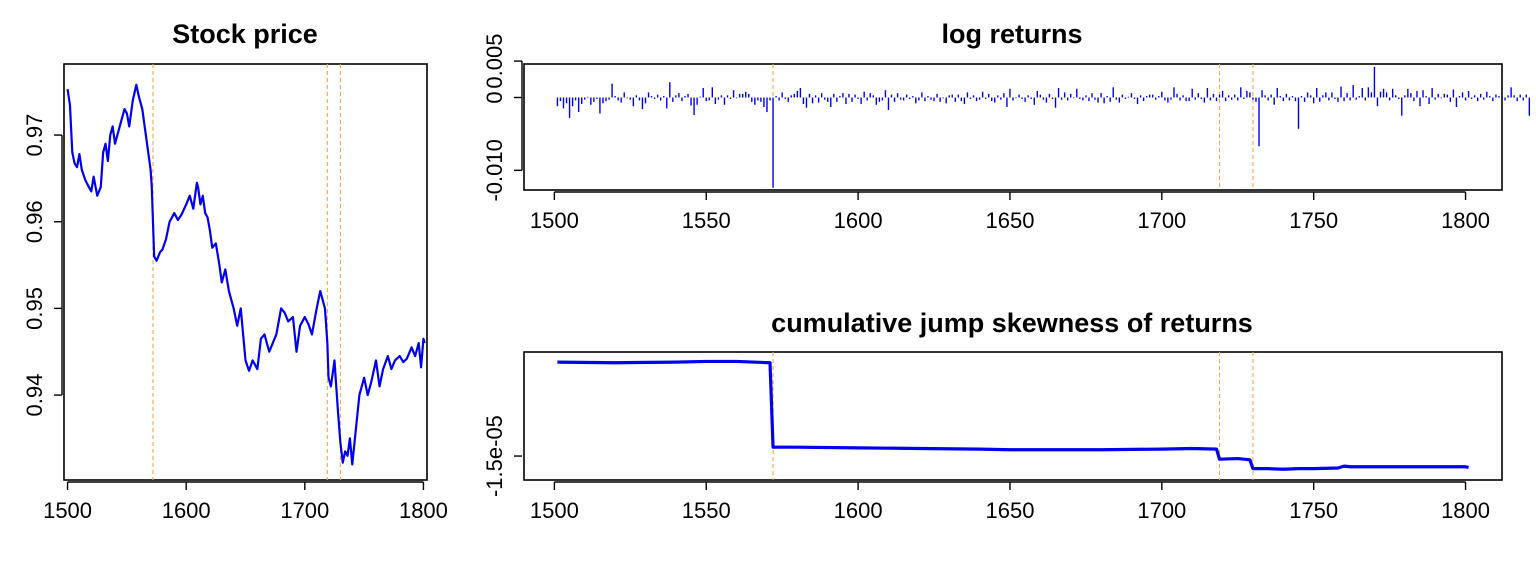 This screenshot has width=1536, height=576. Describe the element at coordinates (706, 510) in the screenshot. I see `cumjump-x-tick-label: 1550` at that location.